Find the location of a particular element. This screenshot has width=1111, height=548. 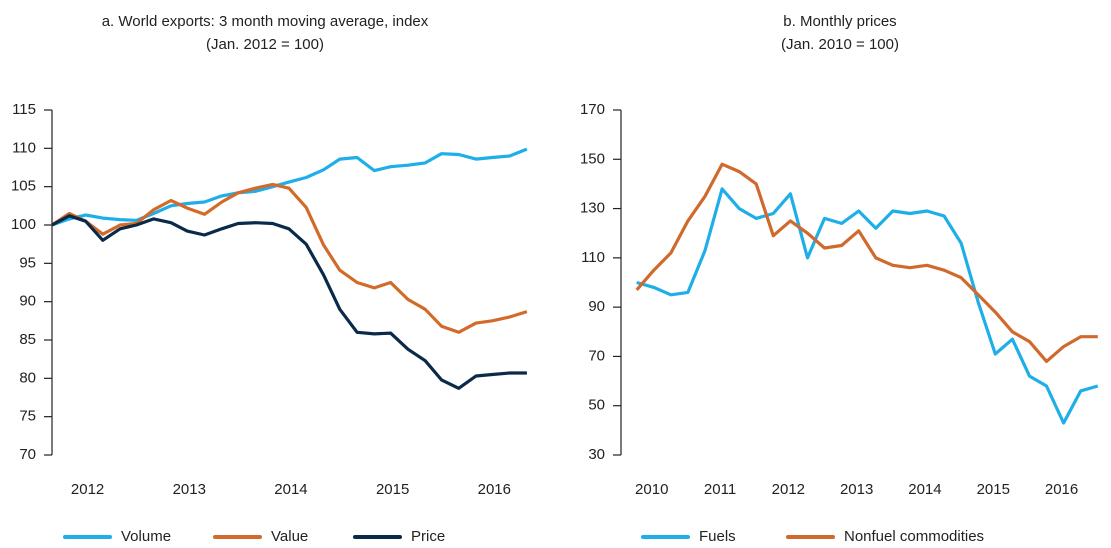

legend-label: Price is located at coordinates (428, 536).